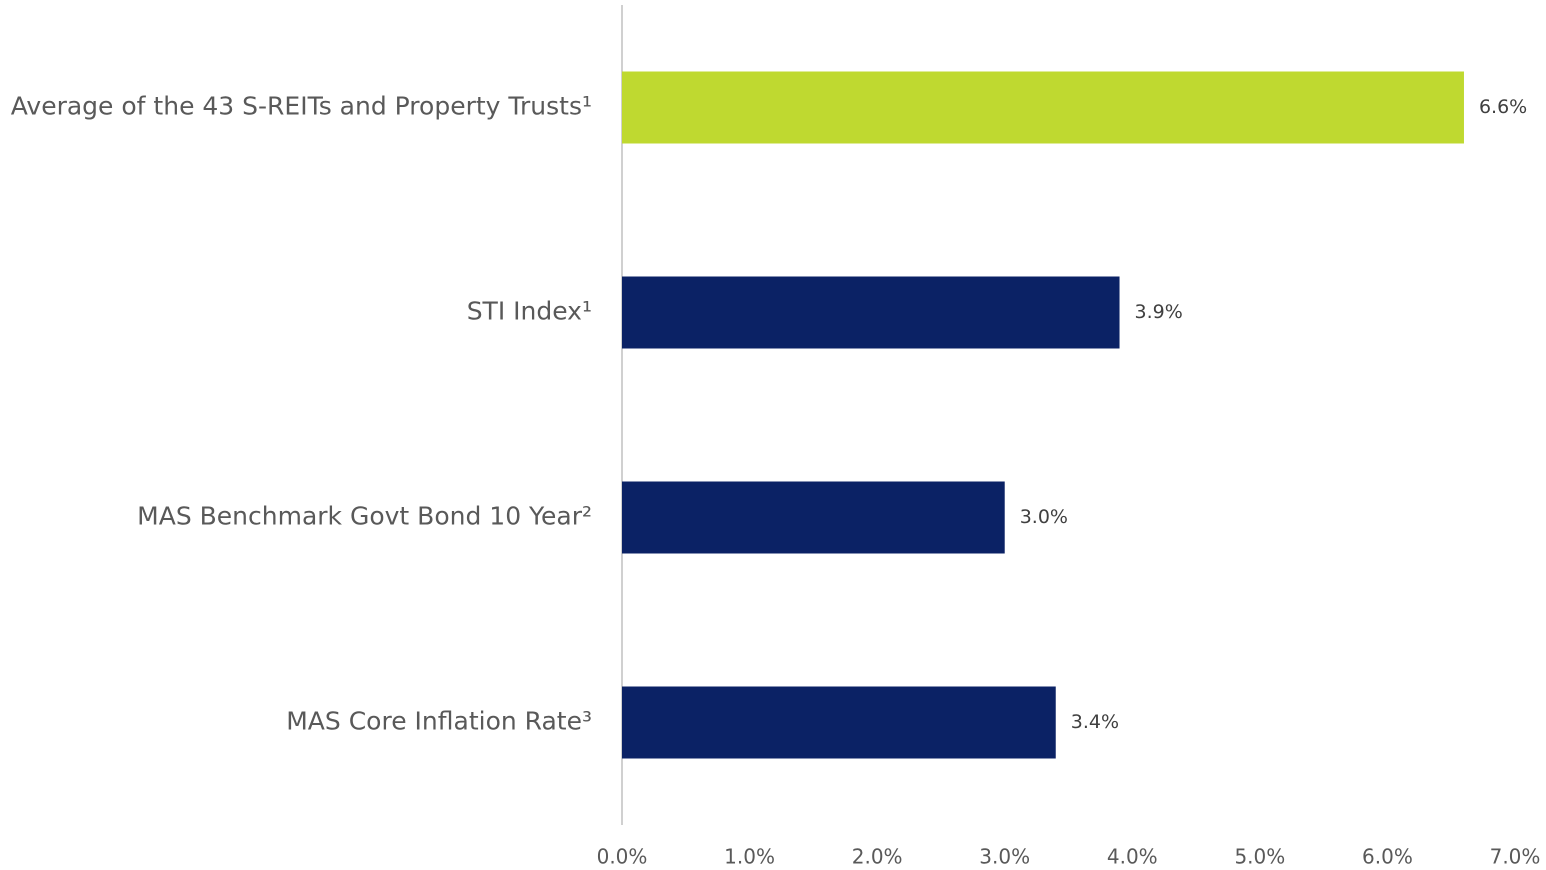 This screenshot has width=1546, height=870. What do you see at coordinates (1503, 107) in the screenshot?
I see `value-label: 6.6%` at bounding box center [1503, 107].